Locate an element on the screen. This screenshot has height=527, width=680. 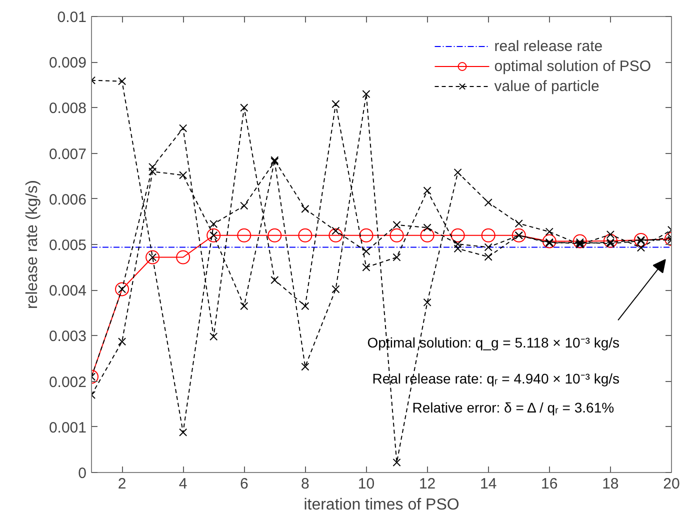
y-tick-label: 0.006 is located at coordinates (67, 199).